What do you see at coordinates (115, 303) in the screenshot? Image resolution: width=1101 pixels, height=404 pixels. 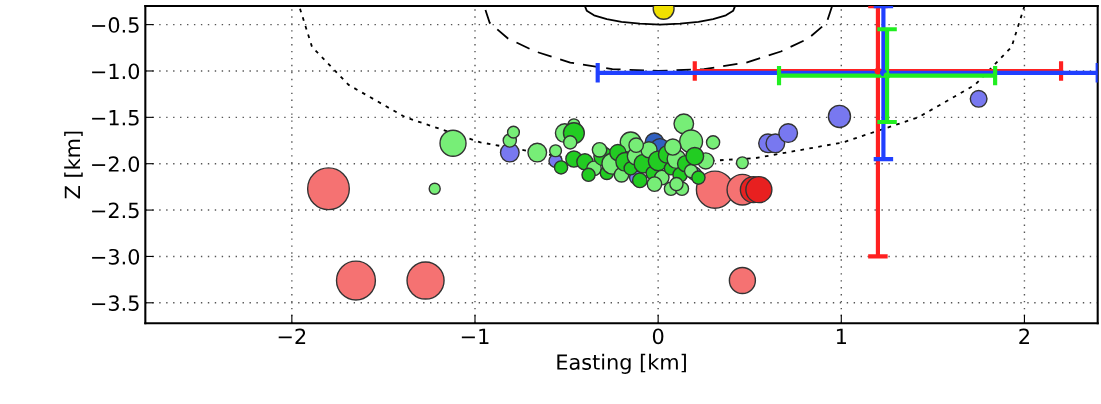 I see `y-tick-label: −3.5` at bounding box center [115, 303].